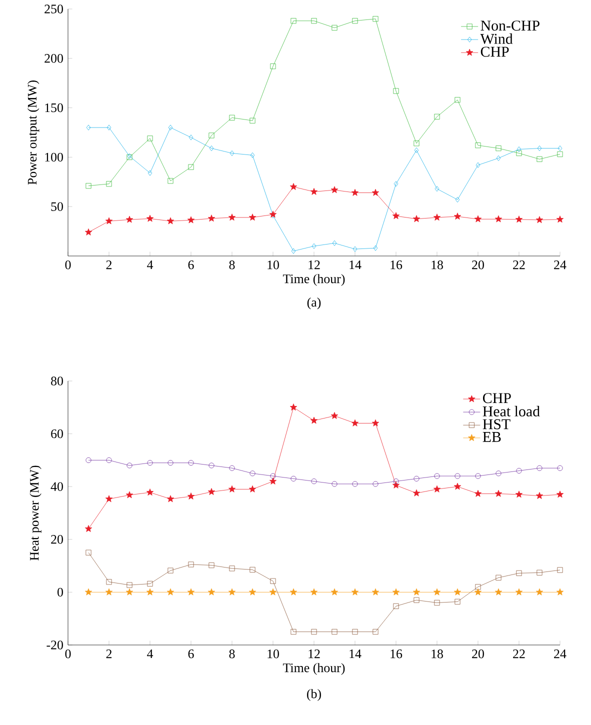 Image resolution: width=591 pixels, height=725 pixels. Describe the element at coordinates (511, 411) in the screenshot. I see `legend-label: Heat load` at that location.